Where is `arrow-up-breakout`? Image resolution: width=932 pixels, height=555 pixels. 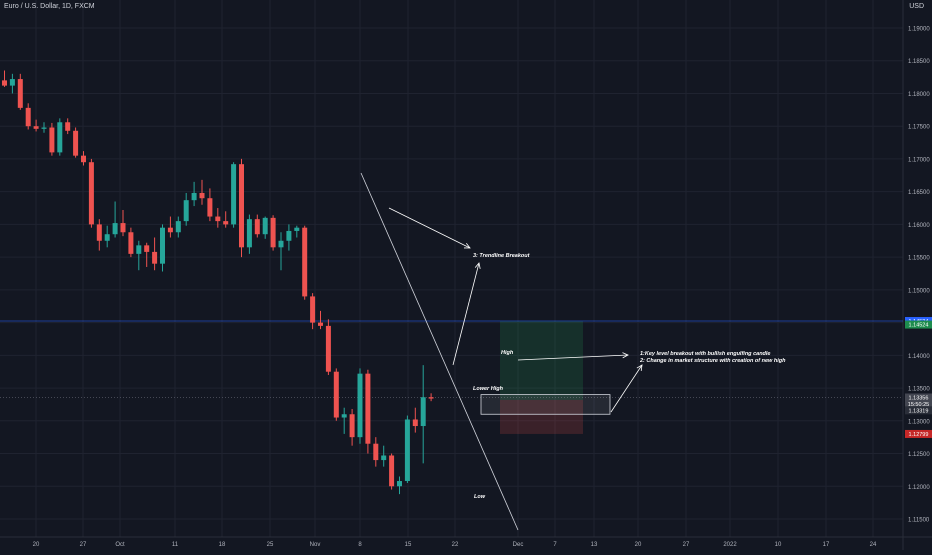
arrow-up-breakout is located at coordinates (466, 314).